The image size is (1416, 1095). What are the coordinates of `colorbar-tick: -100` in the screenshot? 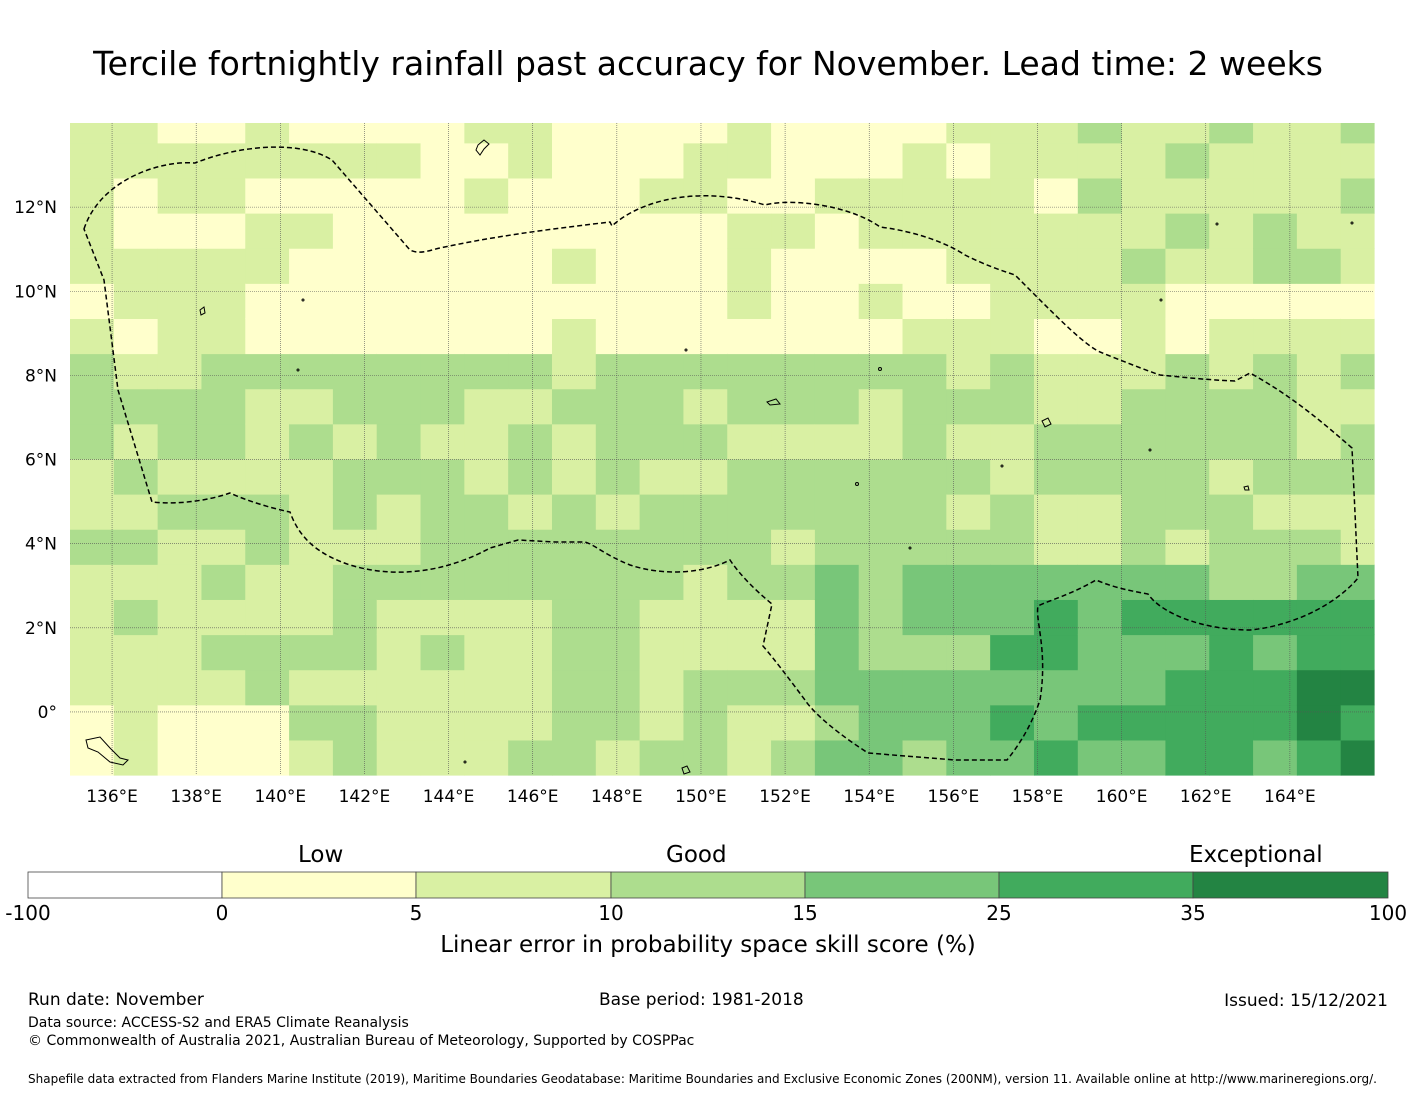 It's located at (28, 913).